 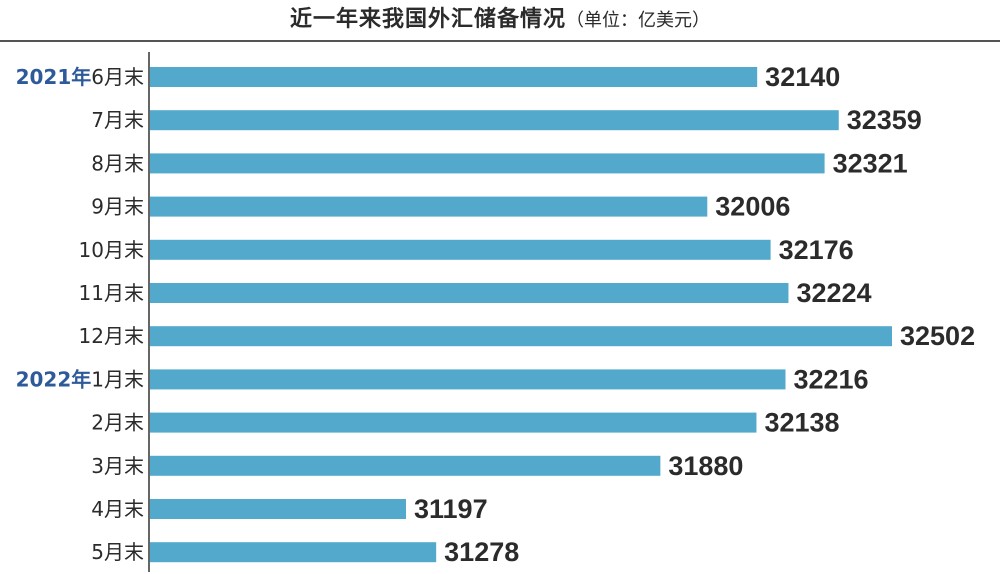 I want to click on chart-title: 近一年来我国外汇储备情况（单位：亿美元）, so click(x=500, y=20).